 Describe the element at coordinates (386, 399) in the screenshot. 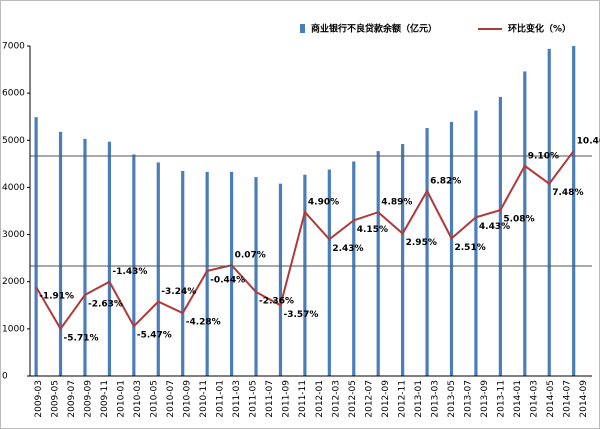

I see `x-tick-label: 2012-09` at that location.